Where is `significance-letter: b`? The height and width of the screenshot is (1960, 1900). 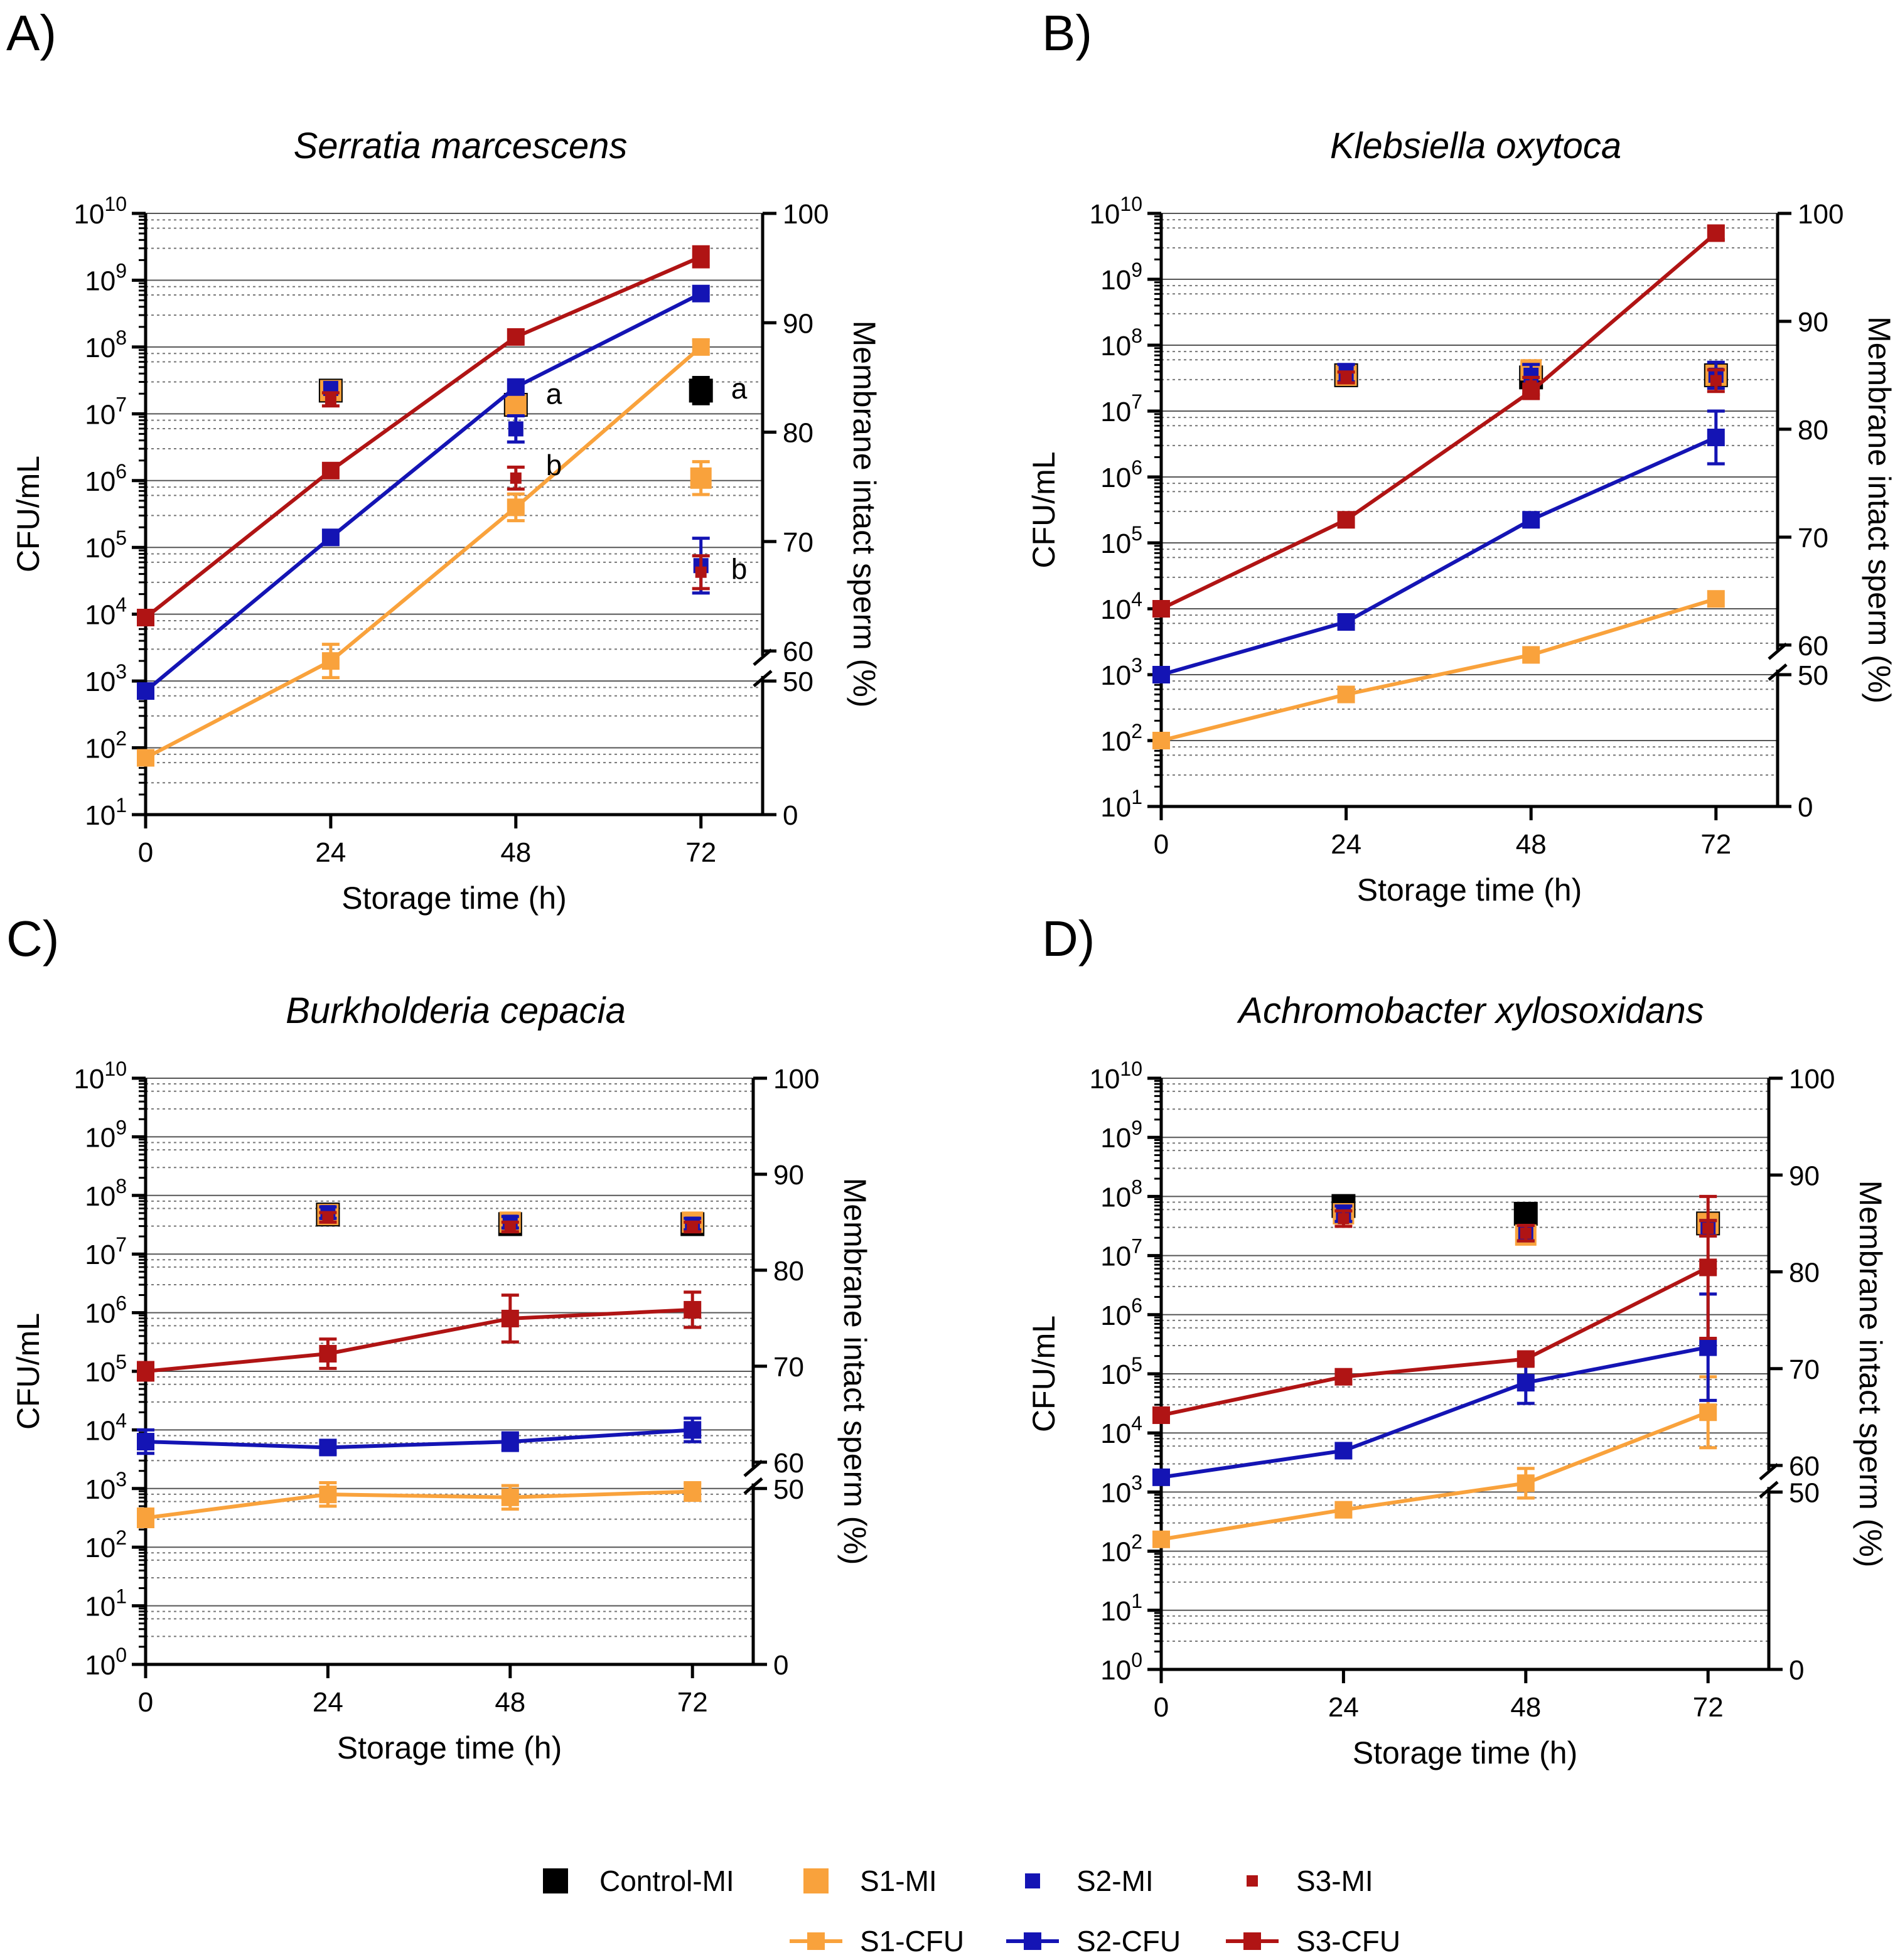 significance-letter: b is located at coordinates (554, 465).